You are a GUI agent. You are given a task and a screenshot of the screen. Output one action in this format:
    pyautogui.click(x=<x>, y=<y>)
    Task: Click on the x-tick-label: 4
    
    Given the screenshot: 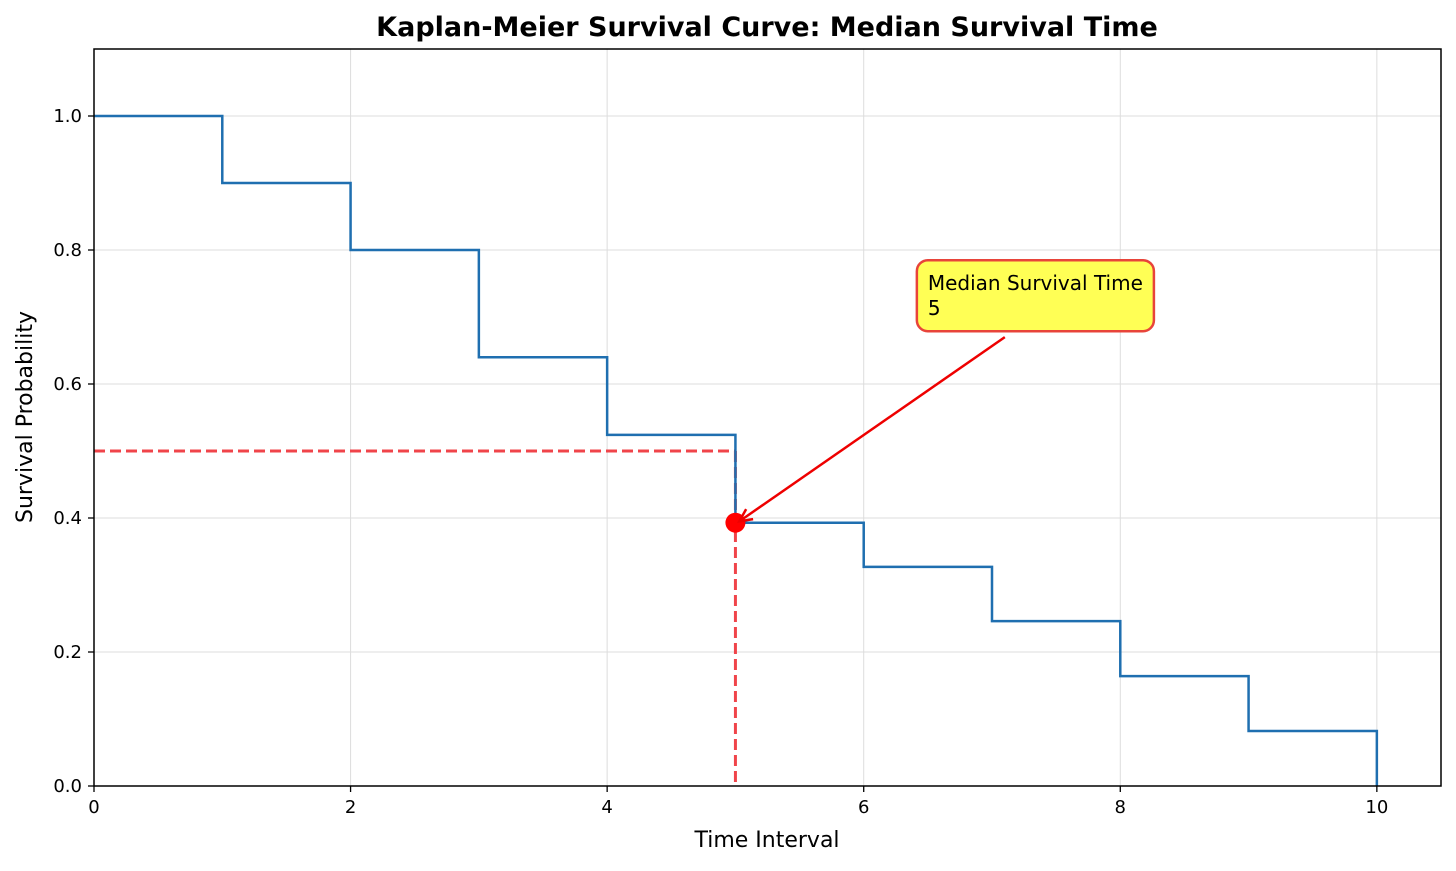 What is the action you would take?
    pyautogui.click(x=606, y=807)
    